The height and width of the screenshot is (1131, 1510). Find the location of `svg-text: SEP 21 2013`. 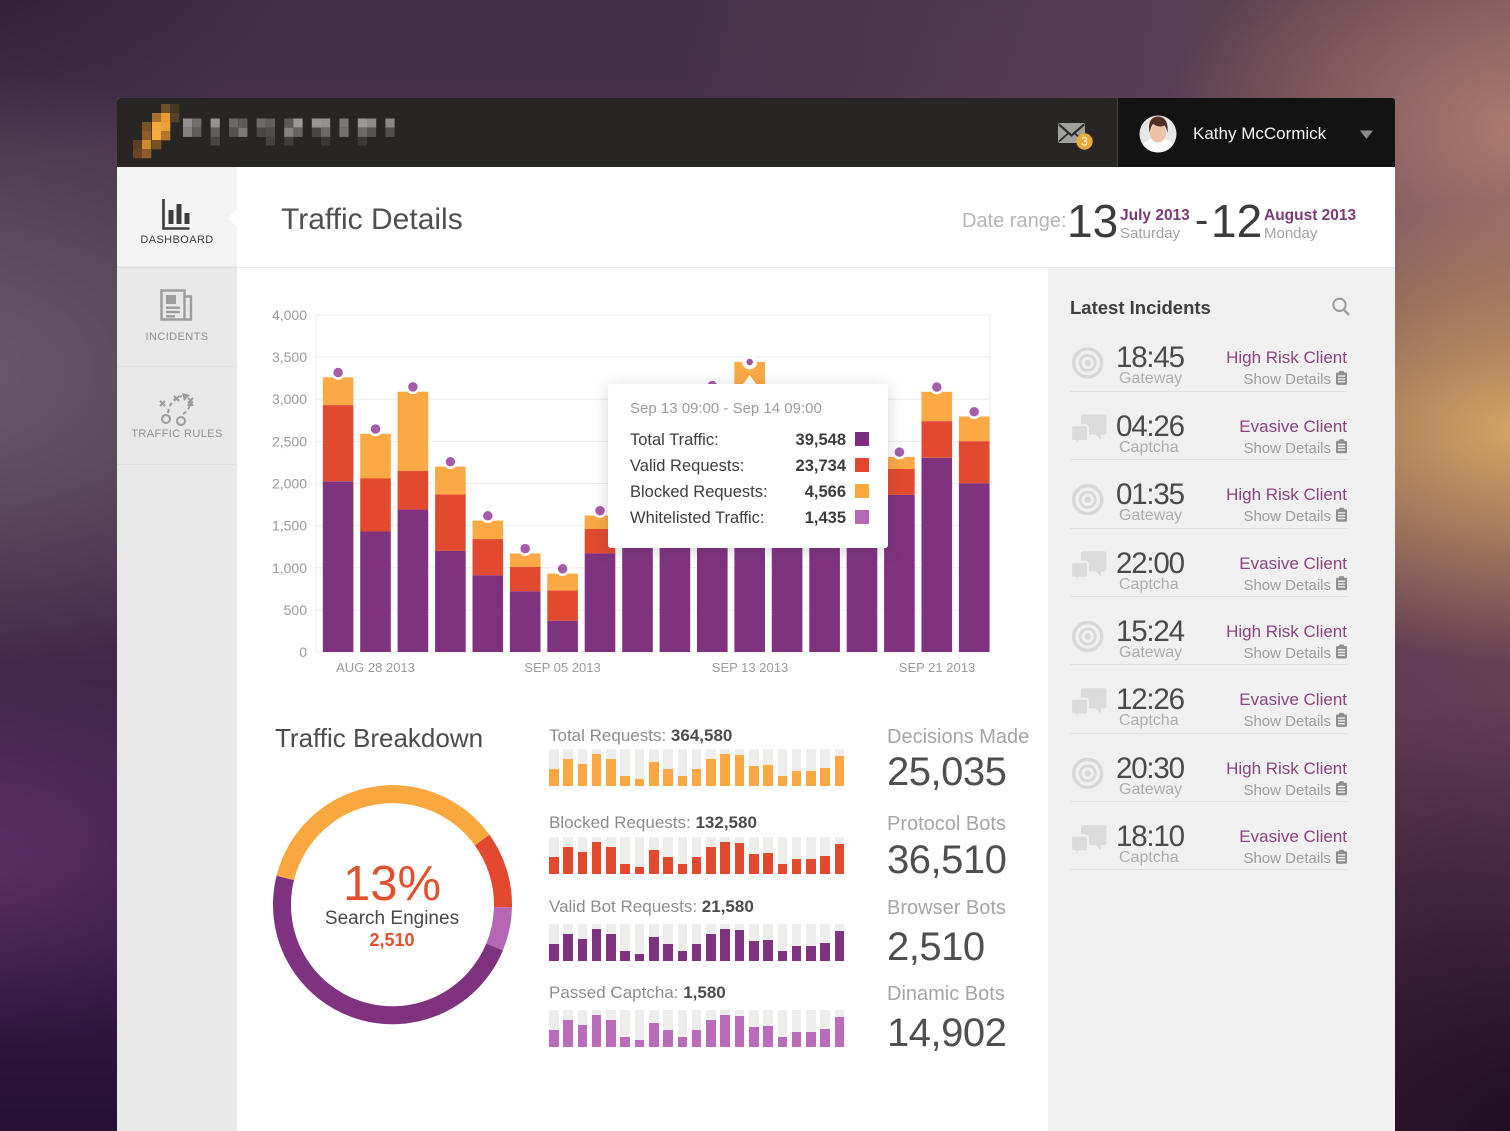

svg-text: SEP 21 2013 is located at coordinates (937, 667).